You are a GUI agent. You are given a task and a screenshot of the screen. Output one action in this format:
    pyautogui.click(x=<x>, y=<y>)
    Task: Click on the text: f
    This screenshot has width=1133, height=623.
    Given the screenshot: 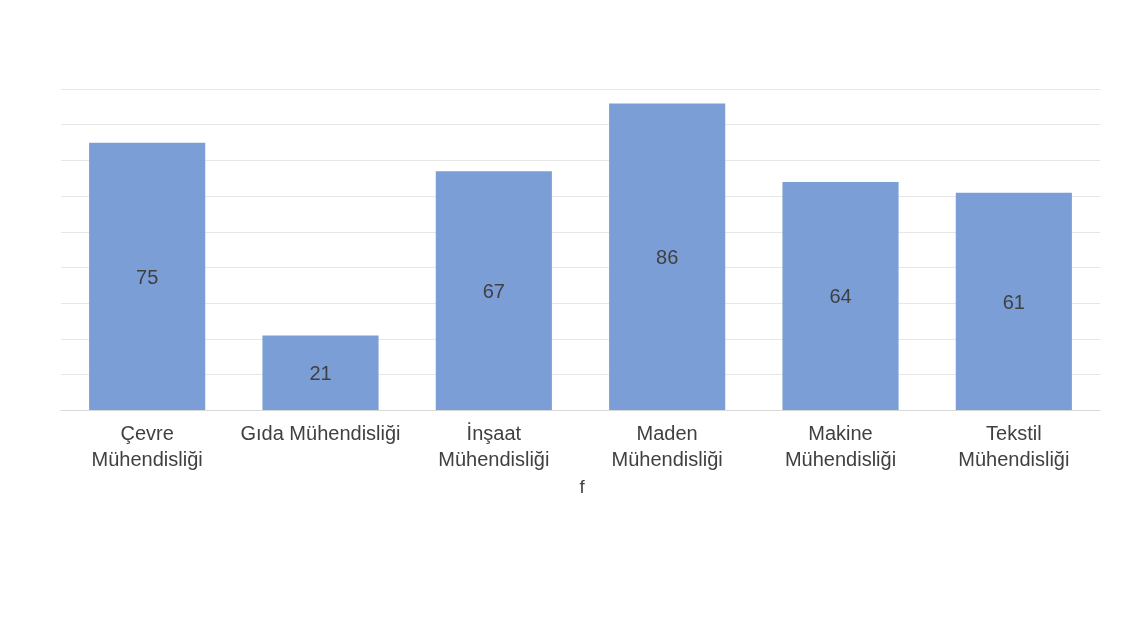 What is the action you would take?
    pyautogui.click(x=582, y=487)
    